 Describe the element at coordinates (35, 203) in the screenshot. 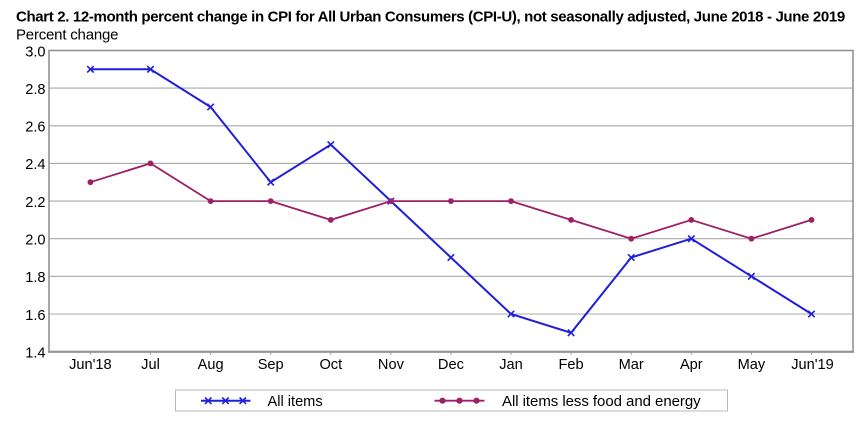

I see `svg-text: 2.2` at that location.